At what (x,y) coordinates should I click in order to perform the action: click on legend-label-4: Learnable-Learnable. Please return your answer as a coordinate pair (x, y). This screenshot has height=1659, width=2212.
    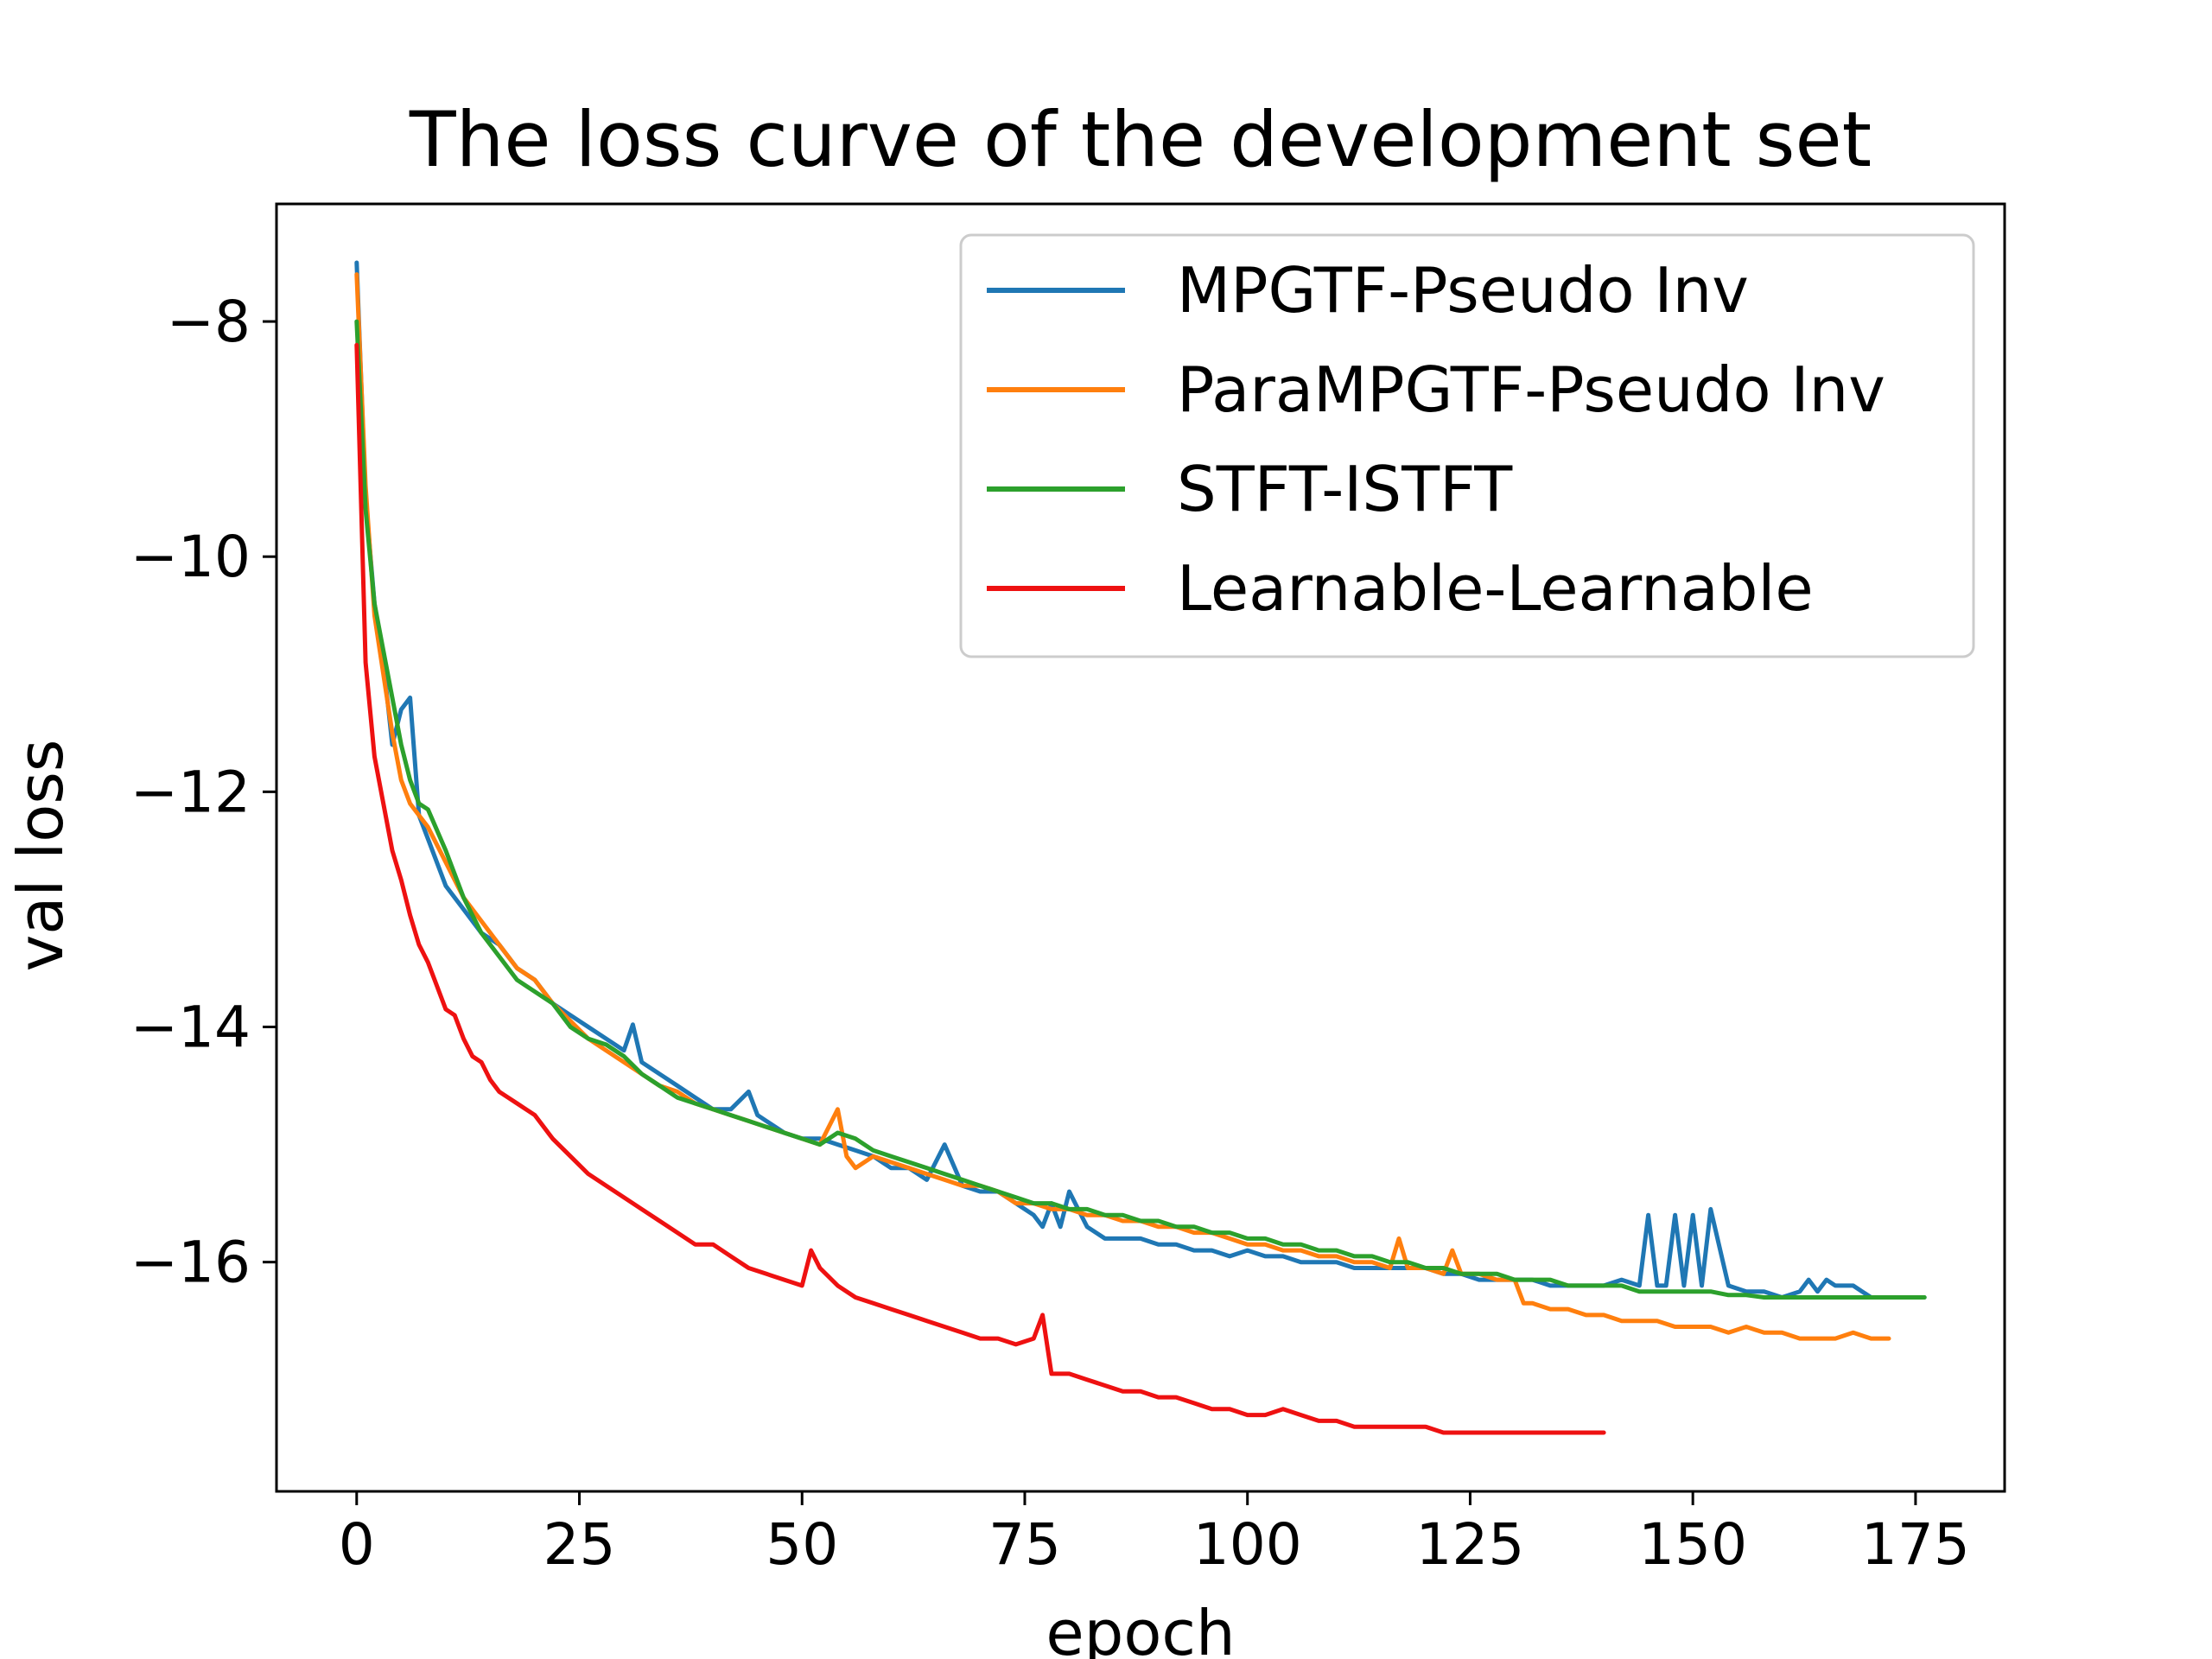
    Looking at the image, I should click on (1495, 588).